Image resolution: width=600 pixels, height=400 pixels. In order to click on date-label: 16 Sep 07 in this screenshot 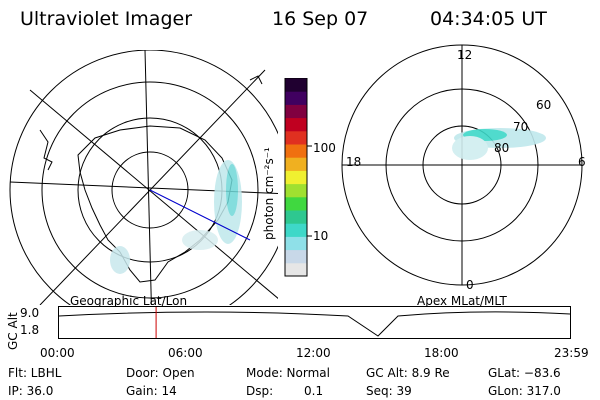, I will do `click(320, 19)`.